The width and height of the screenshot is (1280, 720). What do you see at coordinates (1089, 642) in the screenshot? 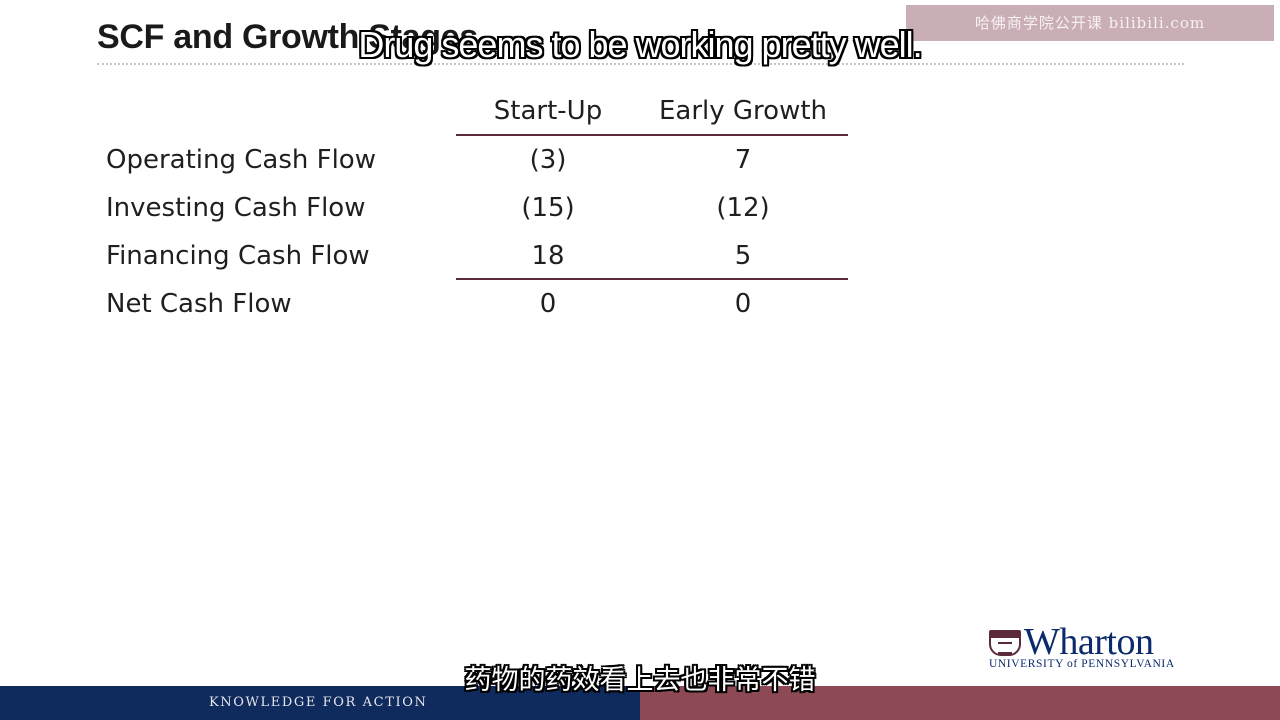
I see `logo-name: Wharton` at bounding box center [1089, 642].